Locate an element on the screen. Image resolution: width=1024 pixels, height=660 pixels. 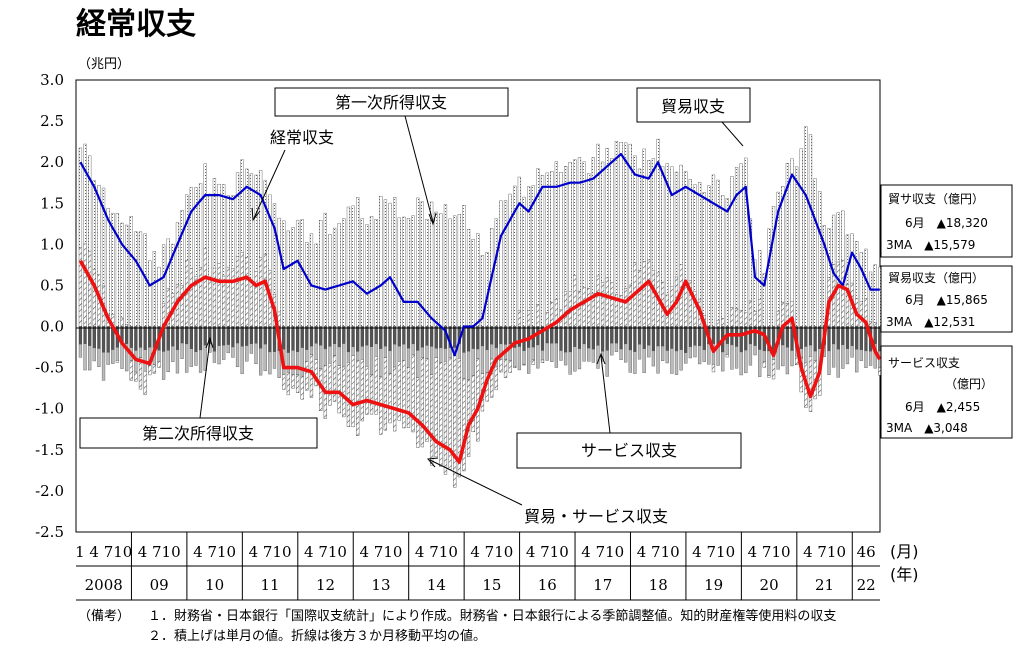
x-year-label: 21 is located at coordinates (824, 585).